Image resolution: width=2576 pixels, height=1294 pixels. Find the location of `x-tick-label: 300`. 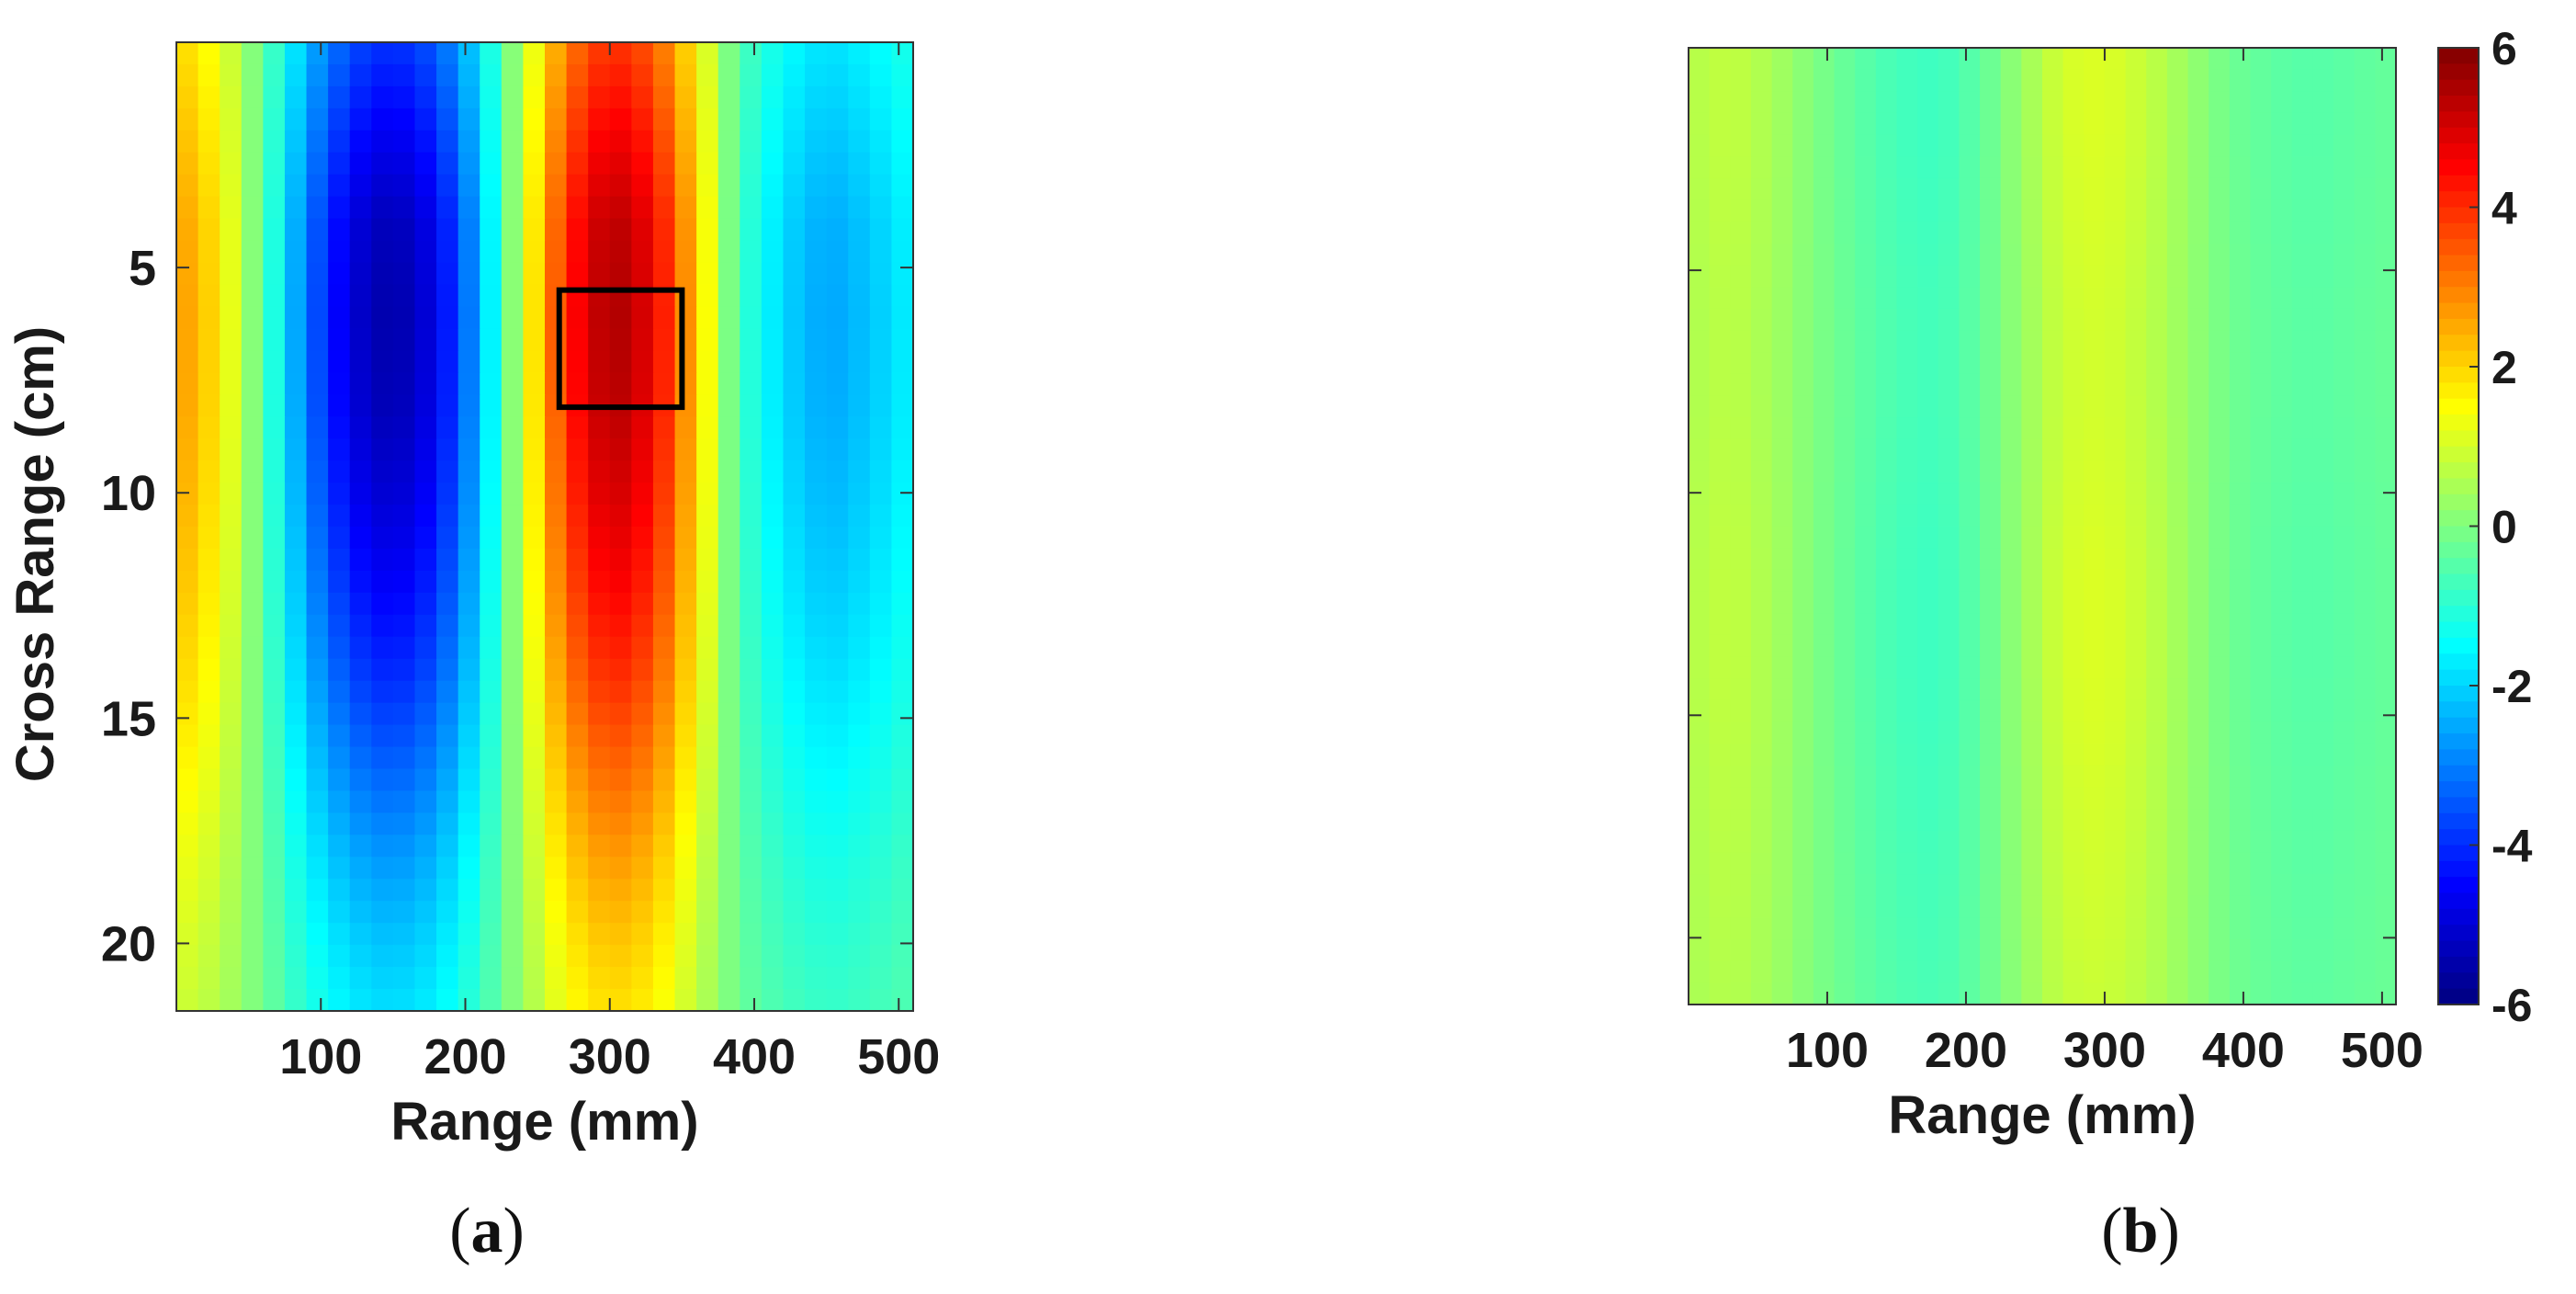

x-tick-label: 300 is located at coordinates (2104, 1051).